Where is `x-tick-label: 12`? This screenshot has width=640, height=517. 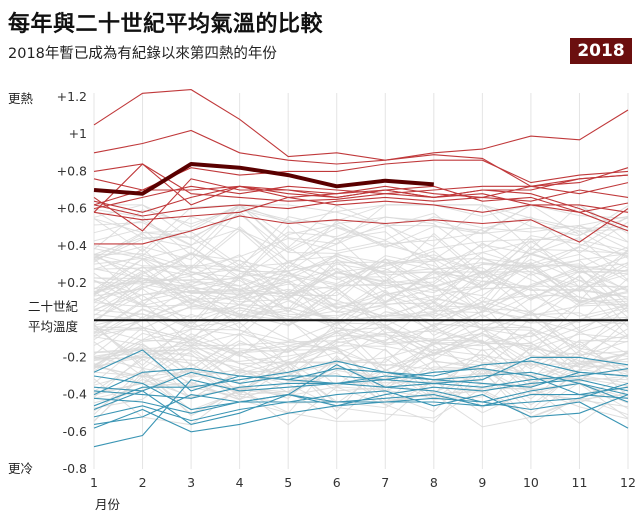 x-tick-label: 12 is located at coordinates (628, 482).